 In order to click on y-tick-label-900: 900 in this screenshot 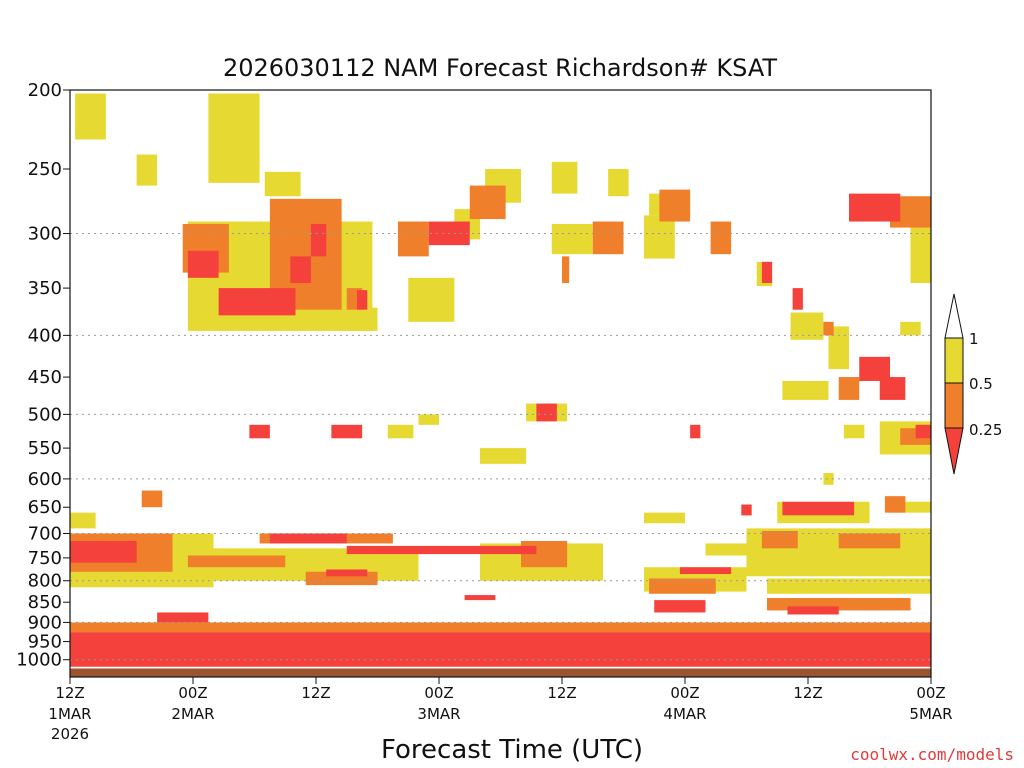, I will do `click(45, 622)`.